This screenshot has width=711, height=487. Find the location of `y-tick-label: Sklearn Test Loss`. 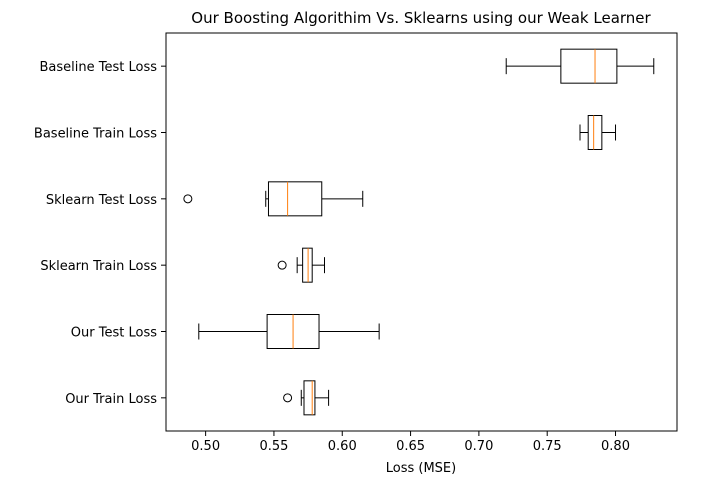

y-tick-label: Sklearn Test Loss is located at coordinates (101, 200).